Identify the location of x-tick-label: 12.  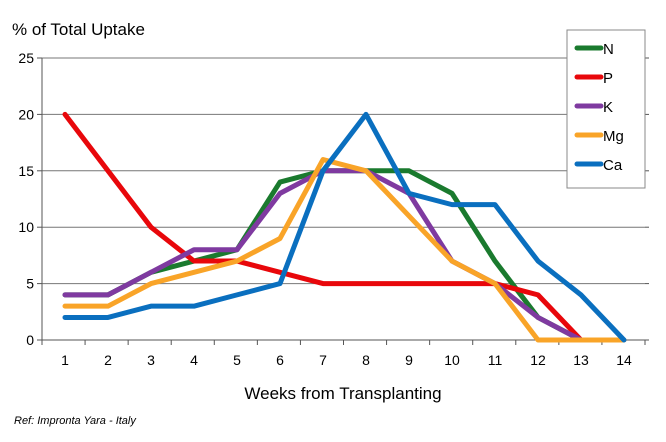
(538, 360).